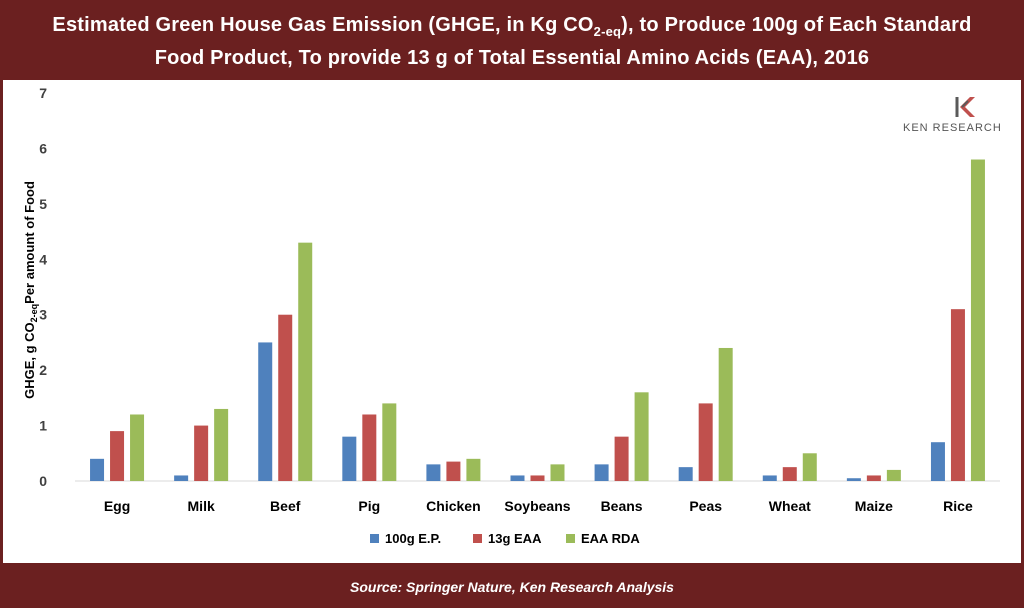 This screenshot has height=608, width=1024. I want to click on x-tick-label: Beef, so click(285, 506).